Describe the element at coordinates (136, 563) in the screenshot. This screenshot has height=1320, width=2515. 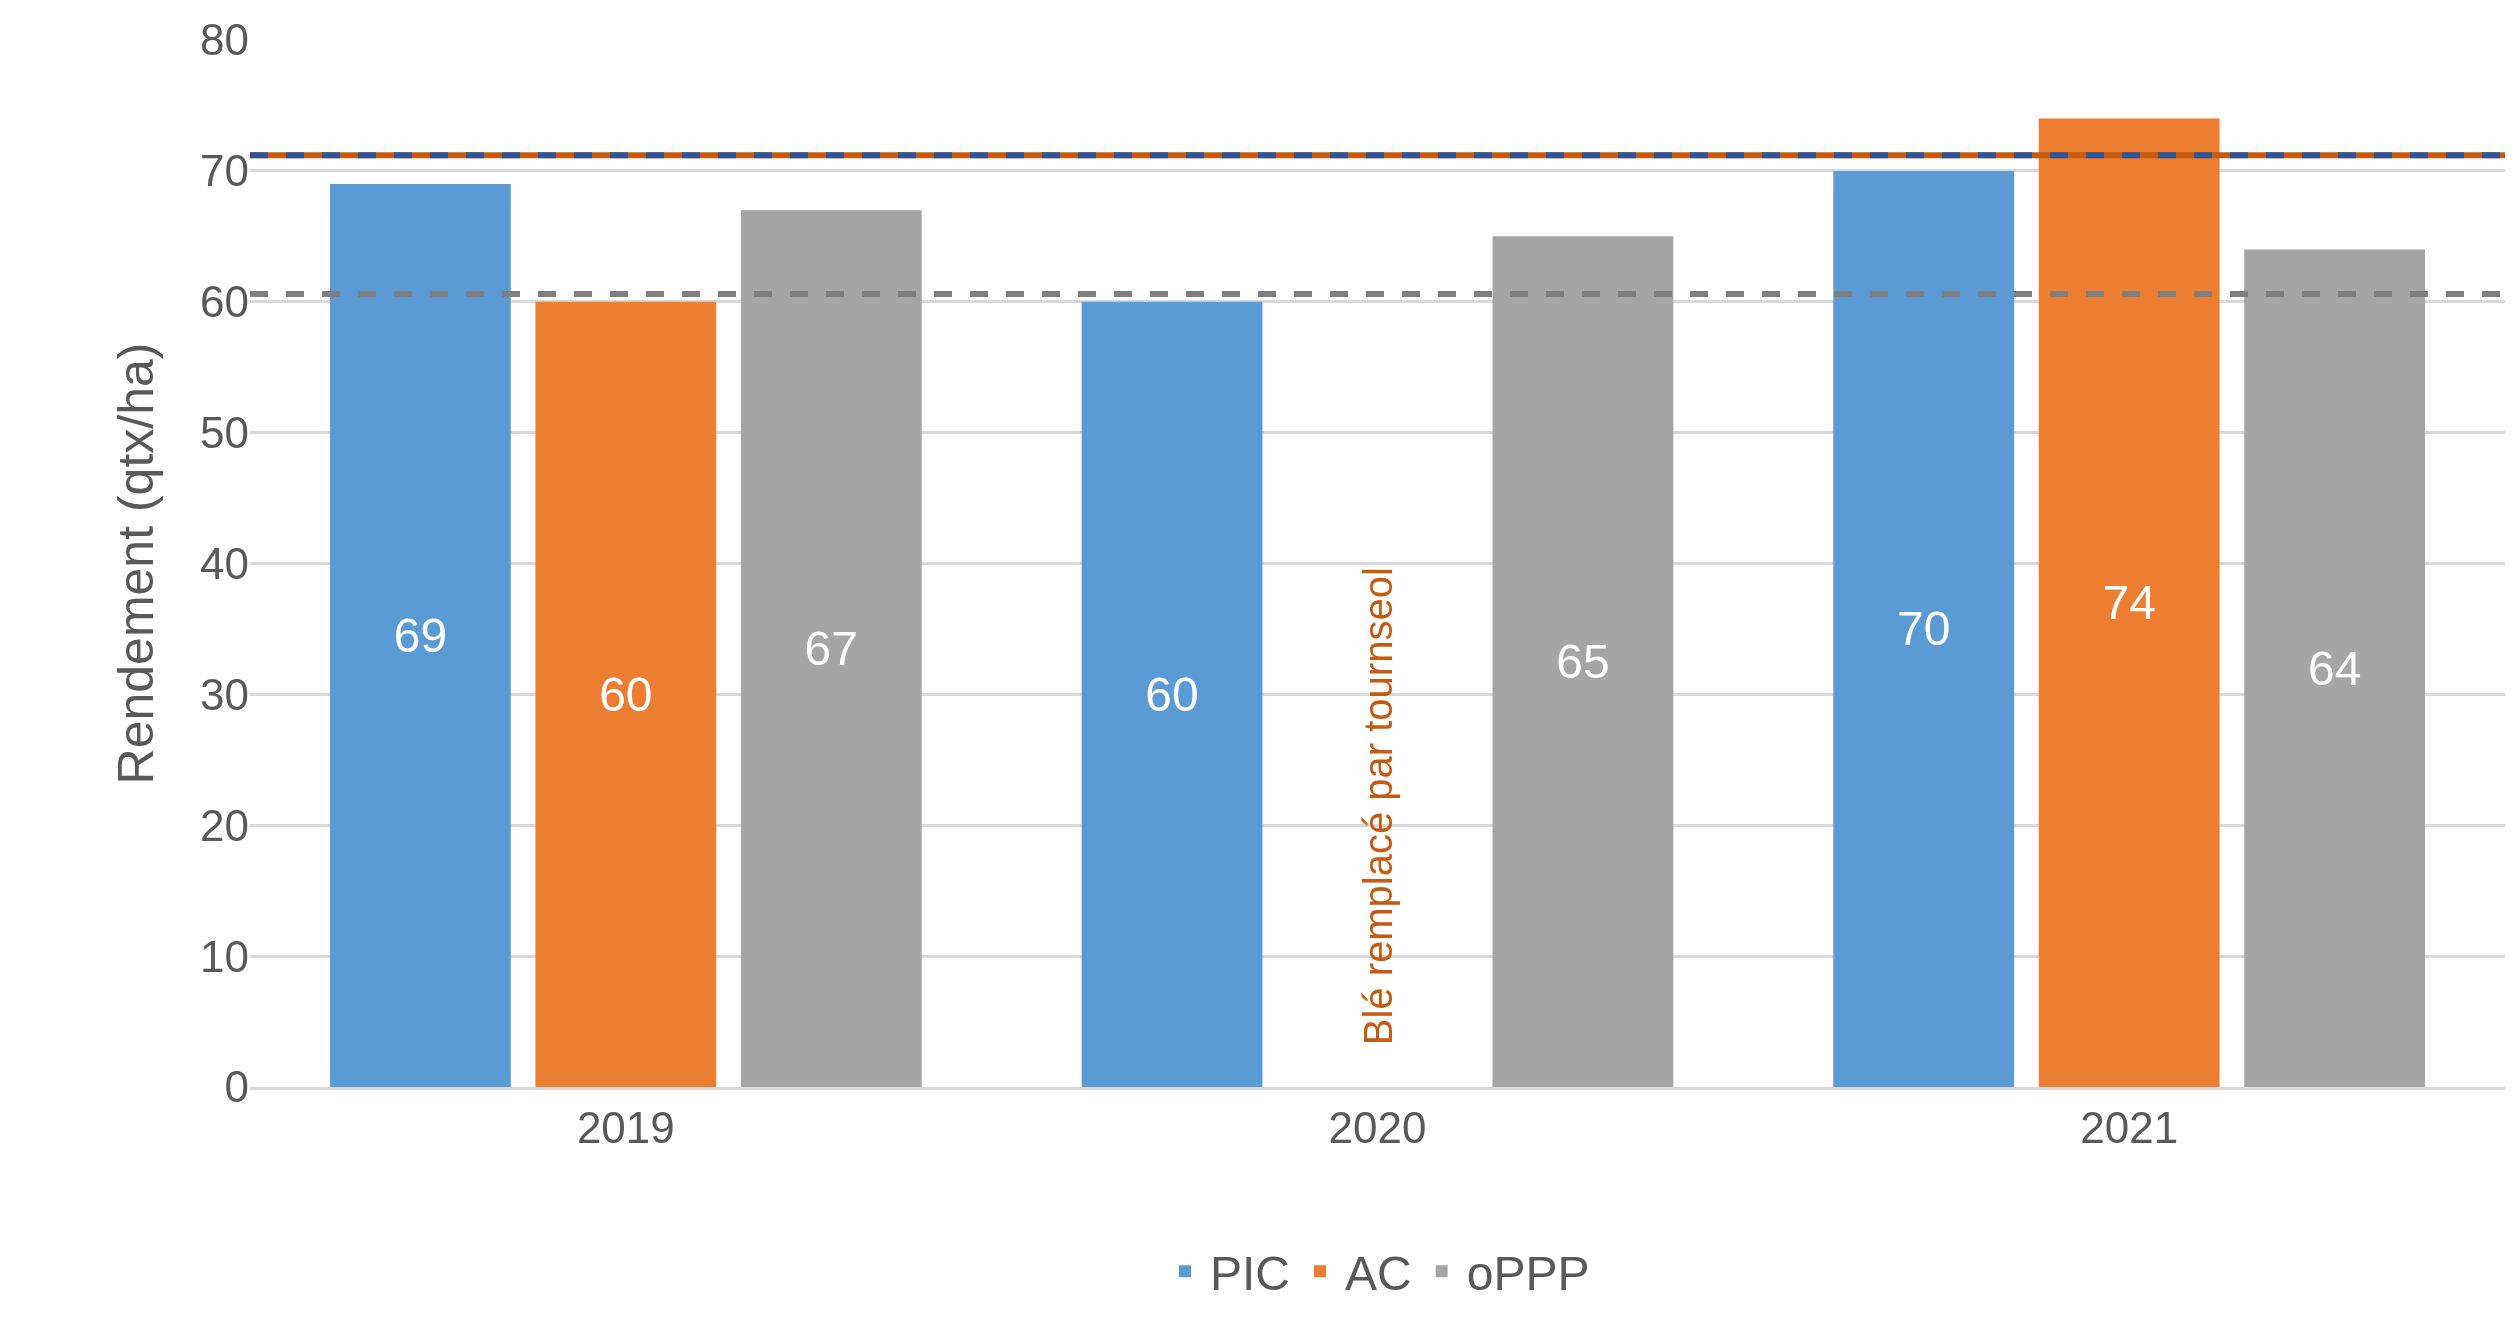
I see `y-axis-title: Rendement (qtx/ha)` at that location.